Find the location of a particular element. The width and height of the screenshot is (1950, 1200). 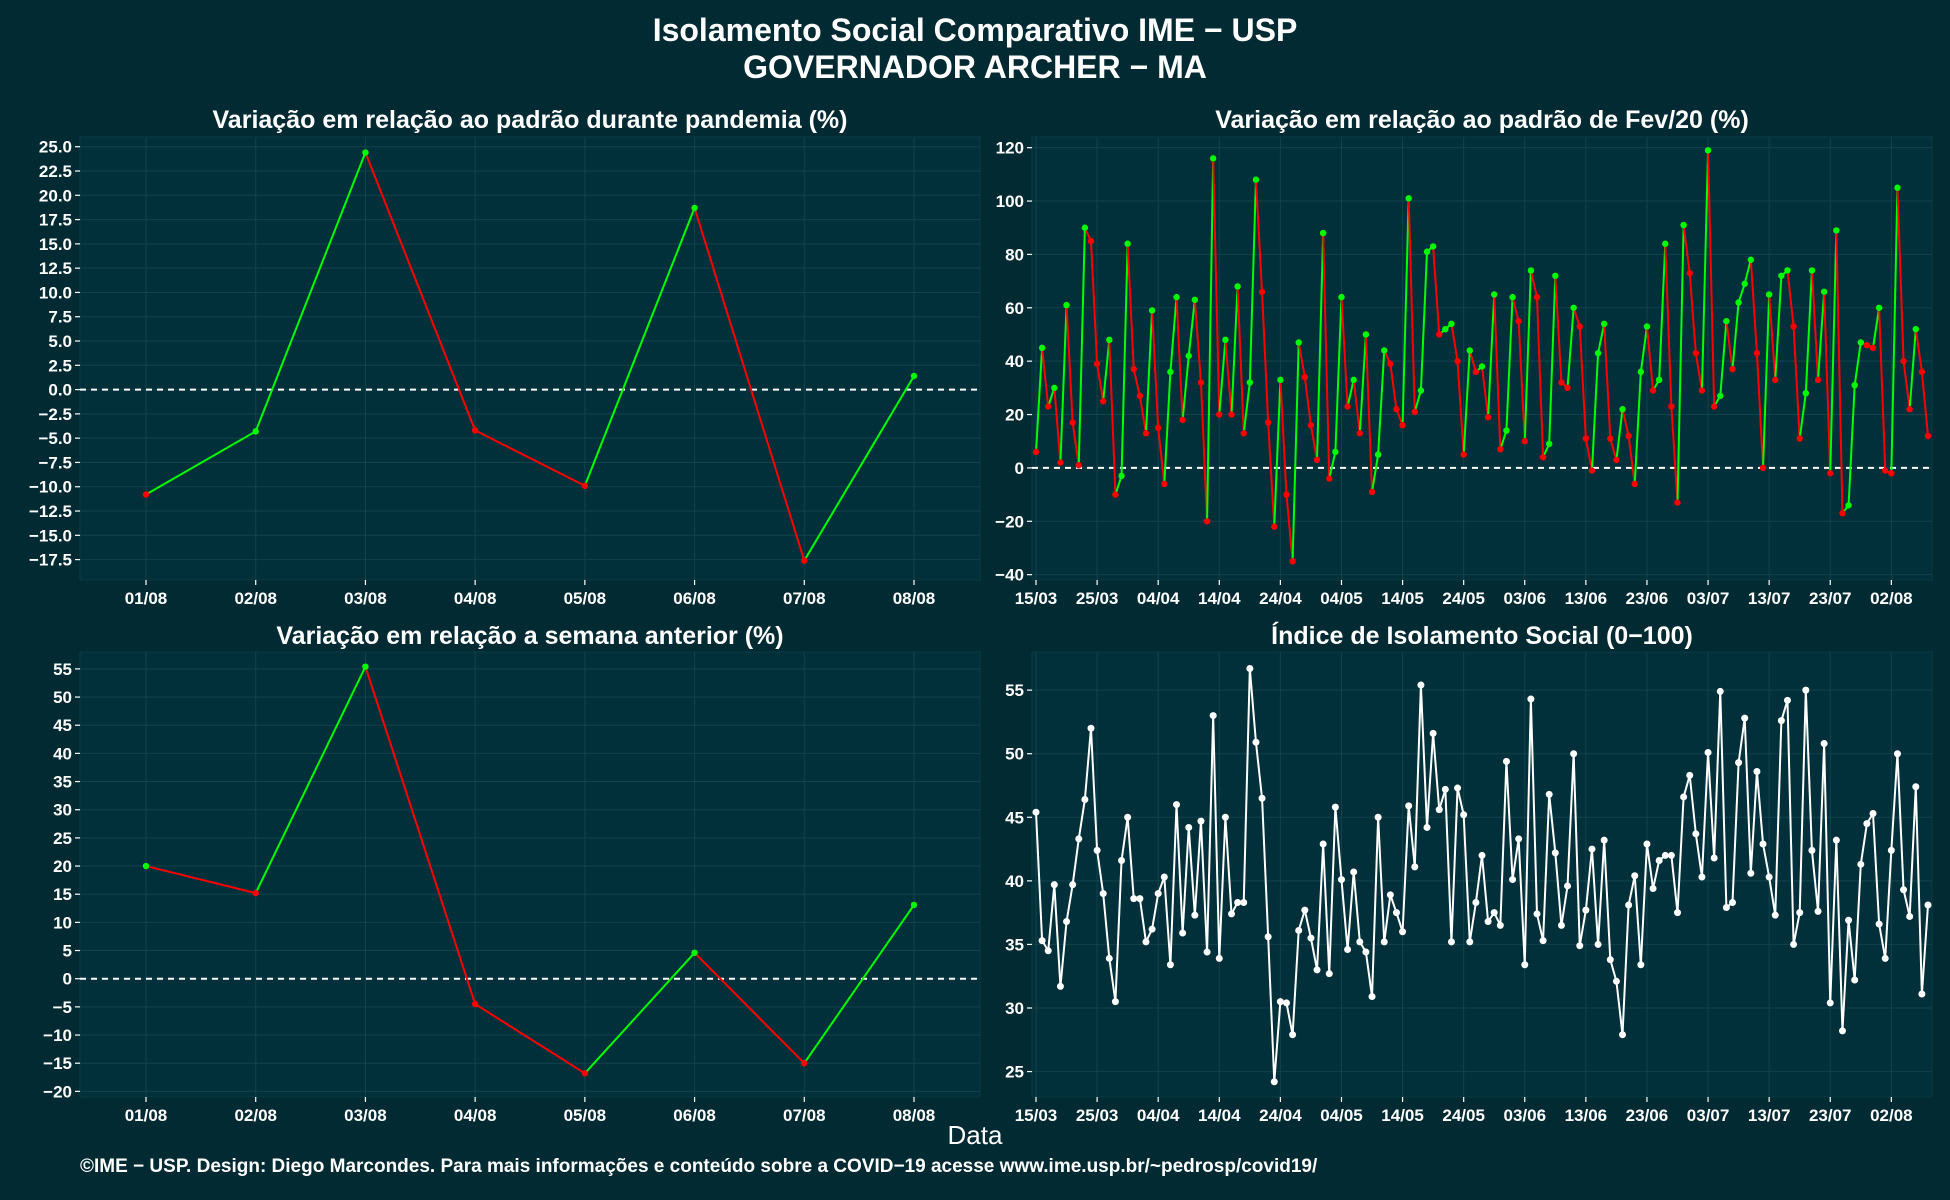

y-tick-label: 25.0 is located at coordinates (55, 147).